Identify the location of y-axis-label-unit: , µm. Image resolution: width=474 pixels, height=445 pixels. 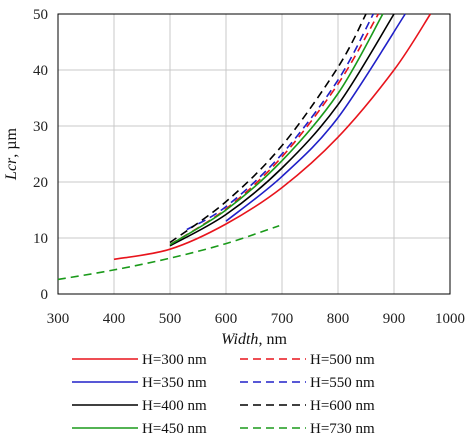
(11, 143).